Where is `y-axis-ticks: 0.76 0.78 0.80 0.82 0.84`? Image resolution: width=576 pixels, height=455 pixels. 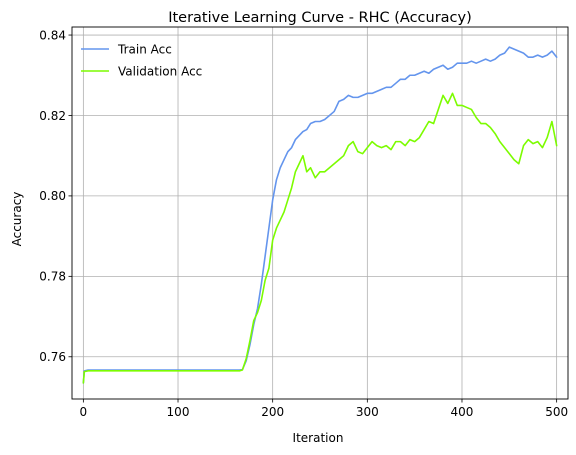
y-axis-ticks: 0.76 0.78 0.80 0.82 0.84 is located at coordinates (55, 196).